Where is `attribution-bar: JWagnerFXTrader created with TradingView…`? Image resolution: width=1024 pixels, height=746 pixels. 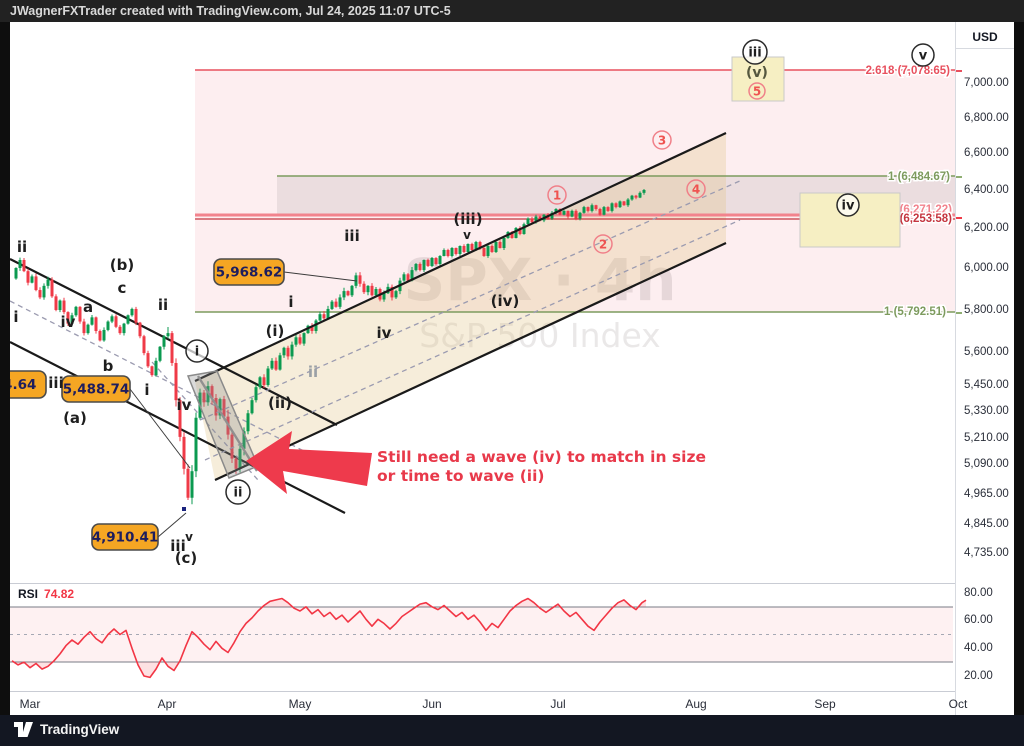 attribution-bar: JWagnerFXTrader created with TradingView… is located at coordinates (512, 11).